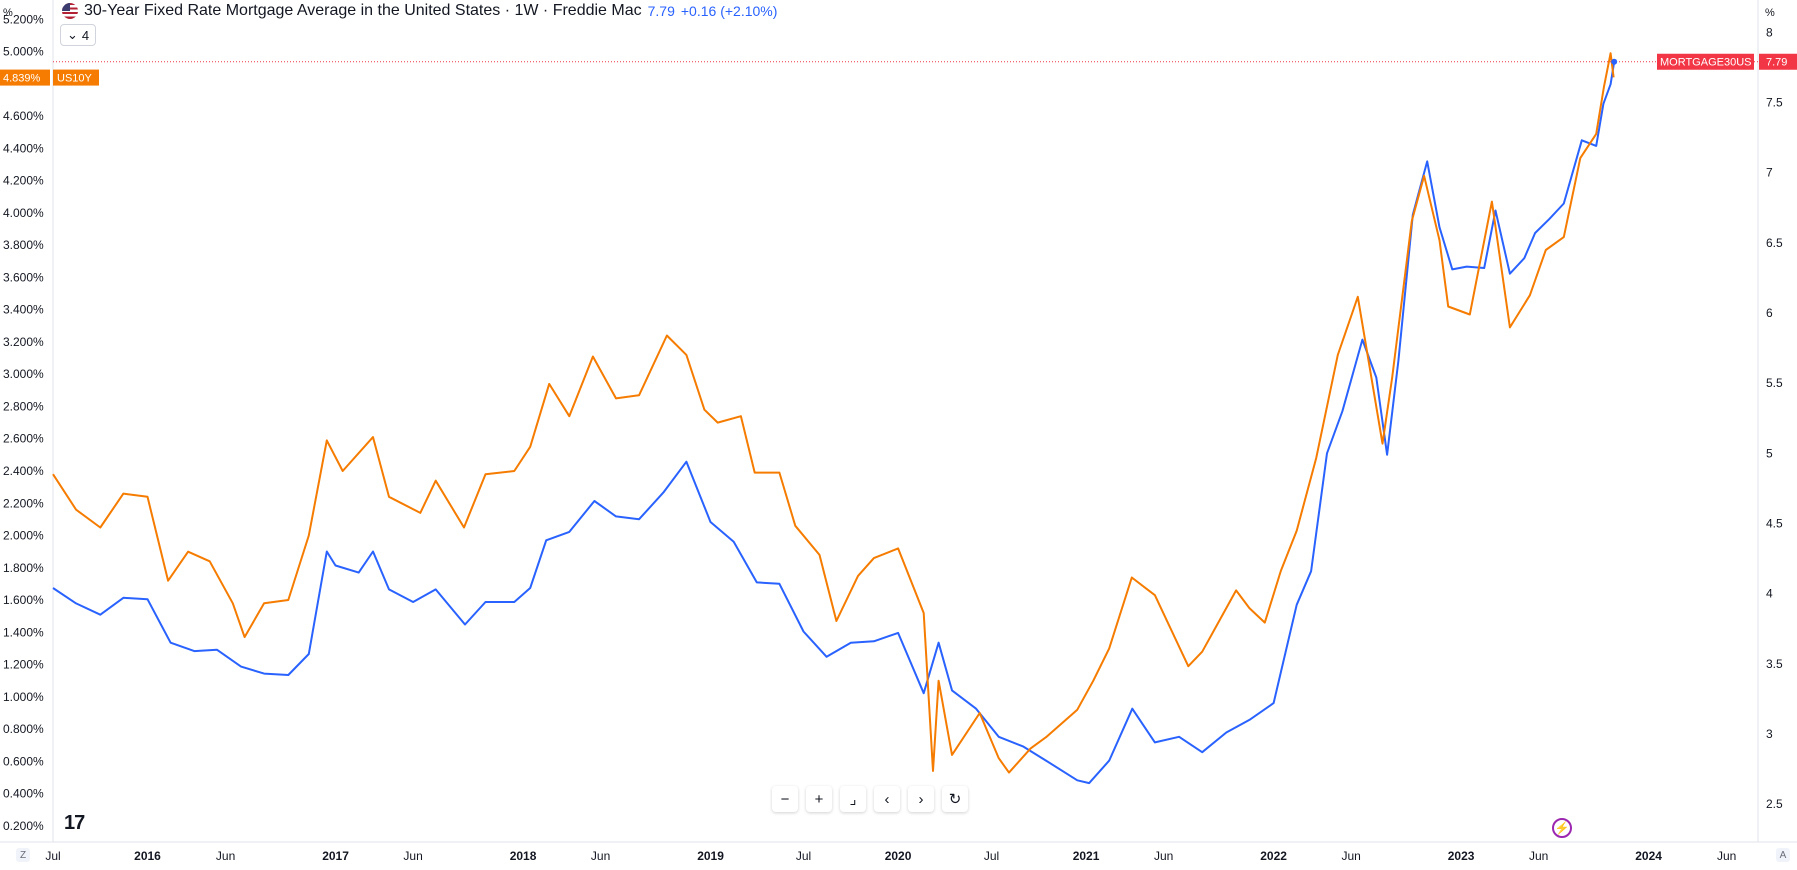 The height and width of the screenshot is (870, 1797). I want to click on time-axis-tick-label: 2017, so click(335, 856).